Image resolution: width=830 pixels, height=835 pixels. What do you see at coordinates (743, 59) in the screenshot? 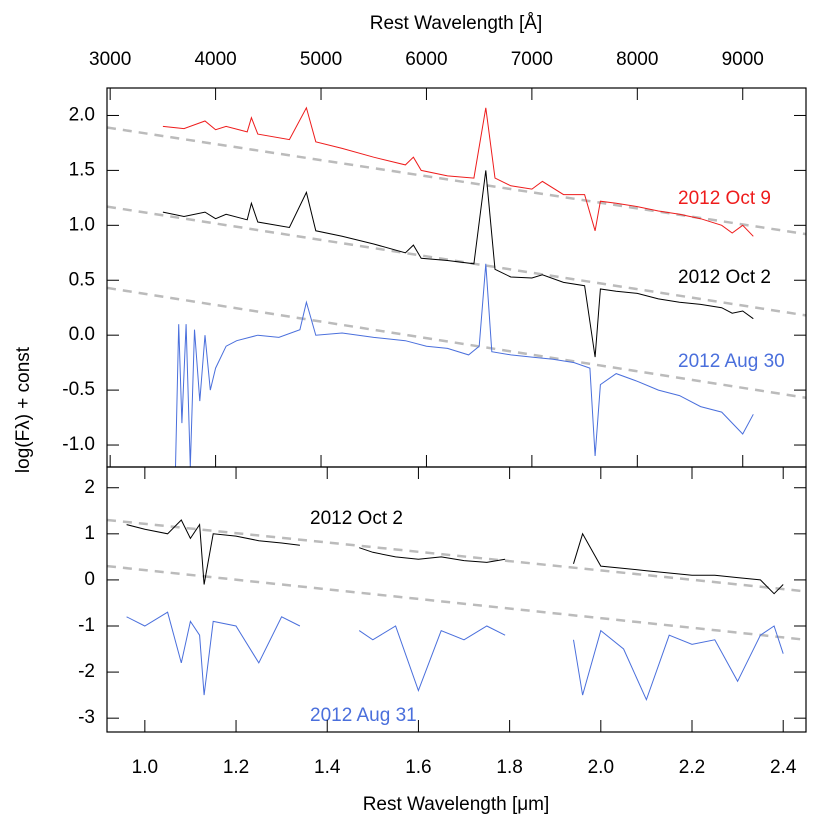
I see `x-tick-label: 9000` at bounding box center [743, 59].